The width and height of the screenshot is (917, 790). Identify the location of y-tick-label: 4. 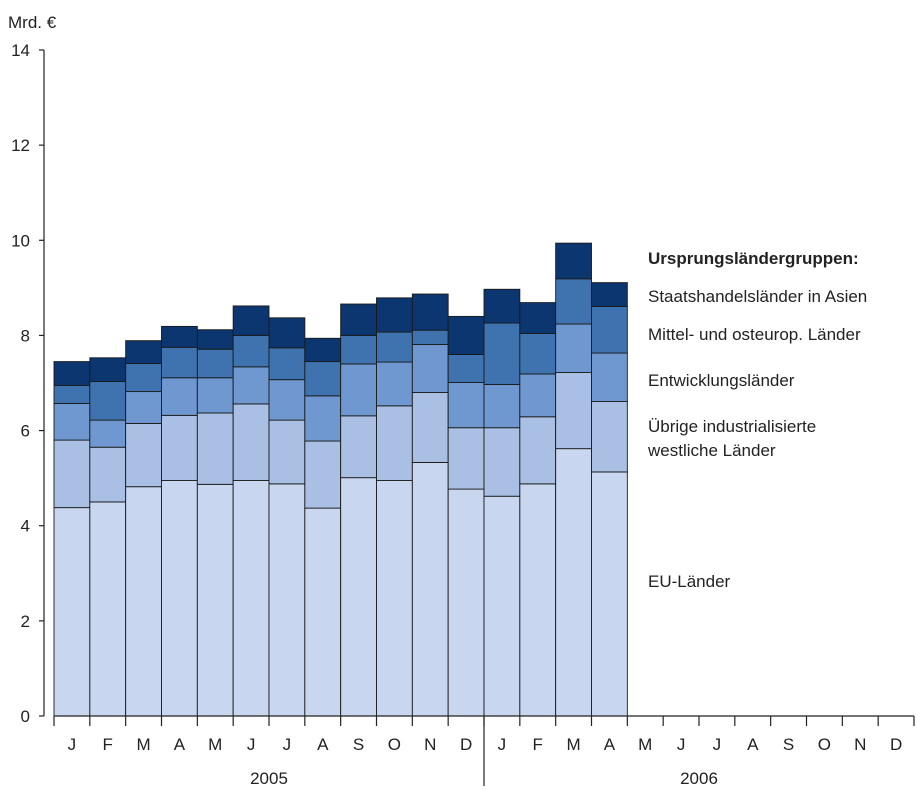
(25, 526).